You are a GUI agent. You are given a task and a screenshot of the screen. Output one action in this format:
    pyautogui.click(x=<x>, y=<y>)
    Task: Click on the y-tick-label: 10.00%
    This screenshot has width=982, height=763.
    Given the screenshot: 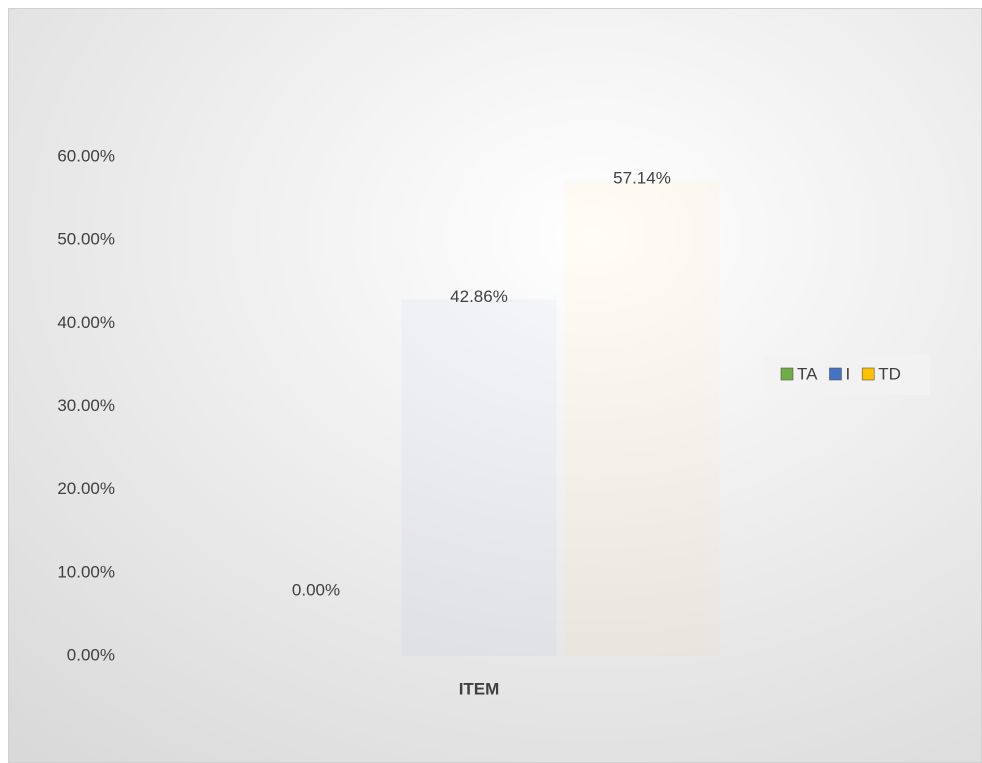 What is the action you would take?
    pyautogui.click(x=86, y=571)
    